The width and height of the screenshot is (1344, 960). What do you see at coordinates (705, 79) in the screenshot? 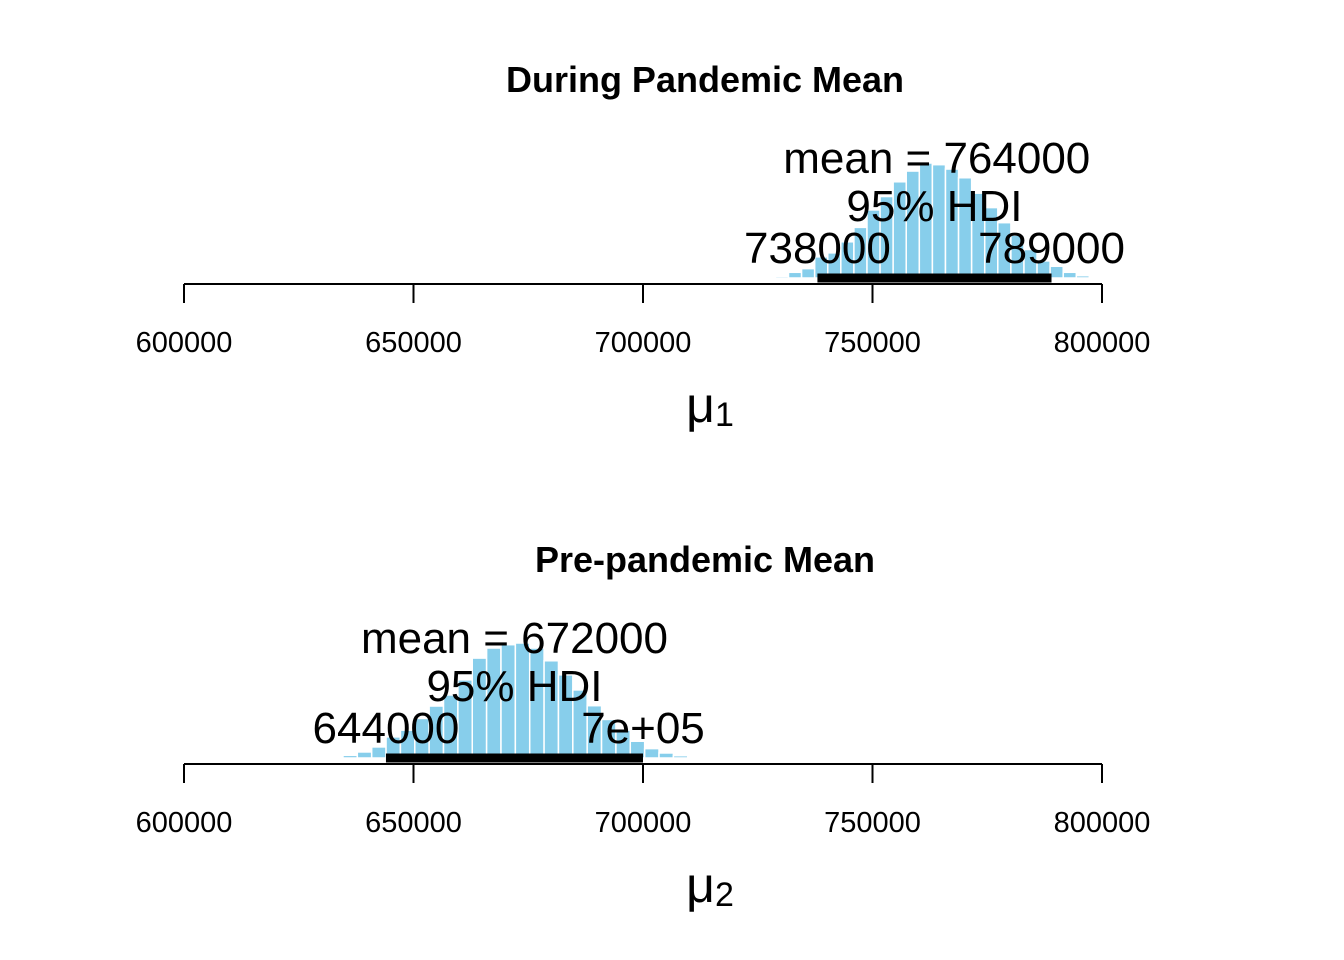
I see `chart-title: During Pandemic Mean` at bounding box center [705, 79].